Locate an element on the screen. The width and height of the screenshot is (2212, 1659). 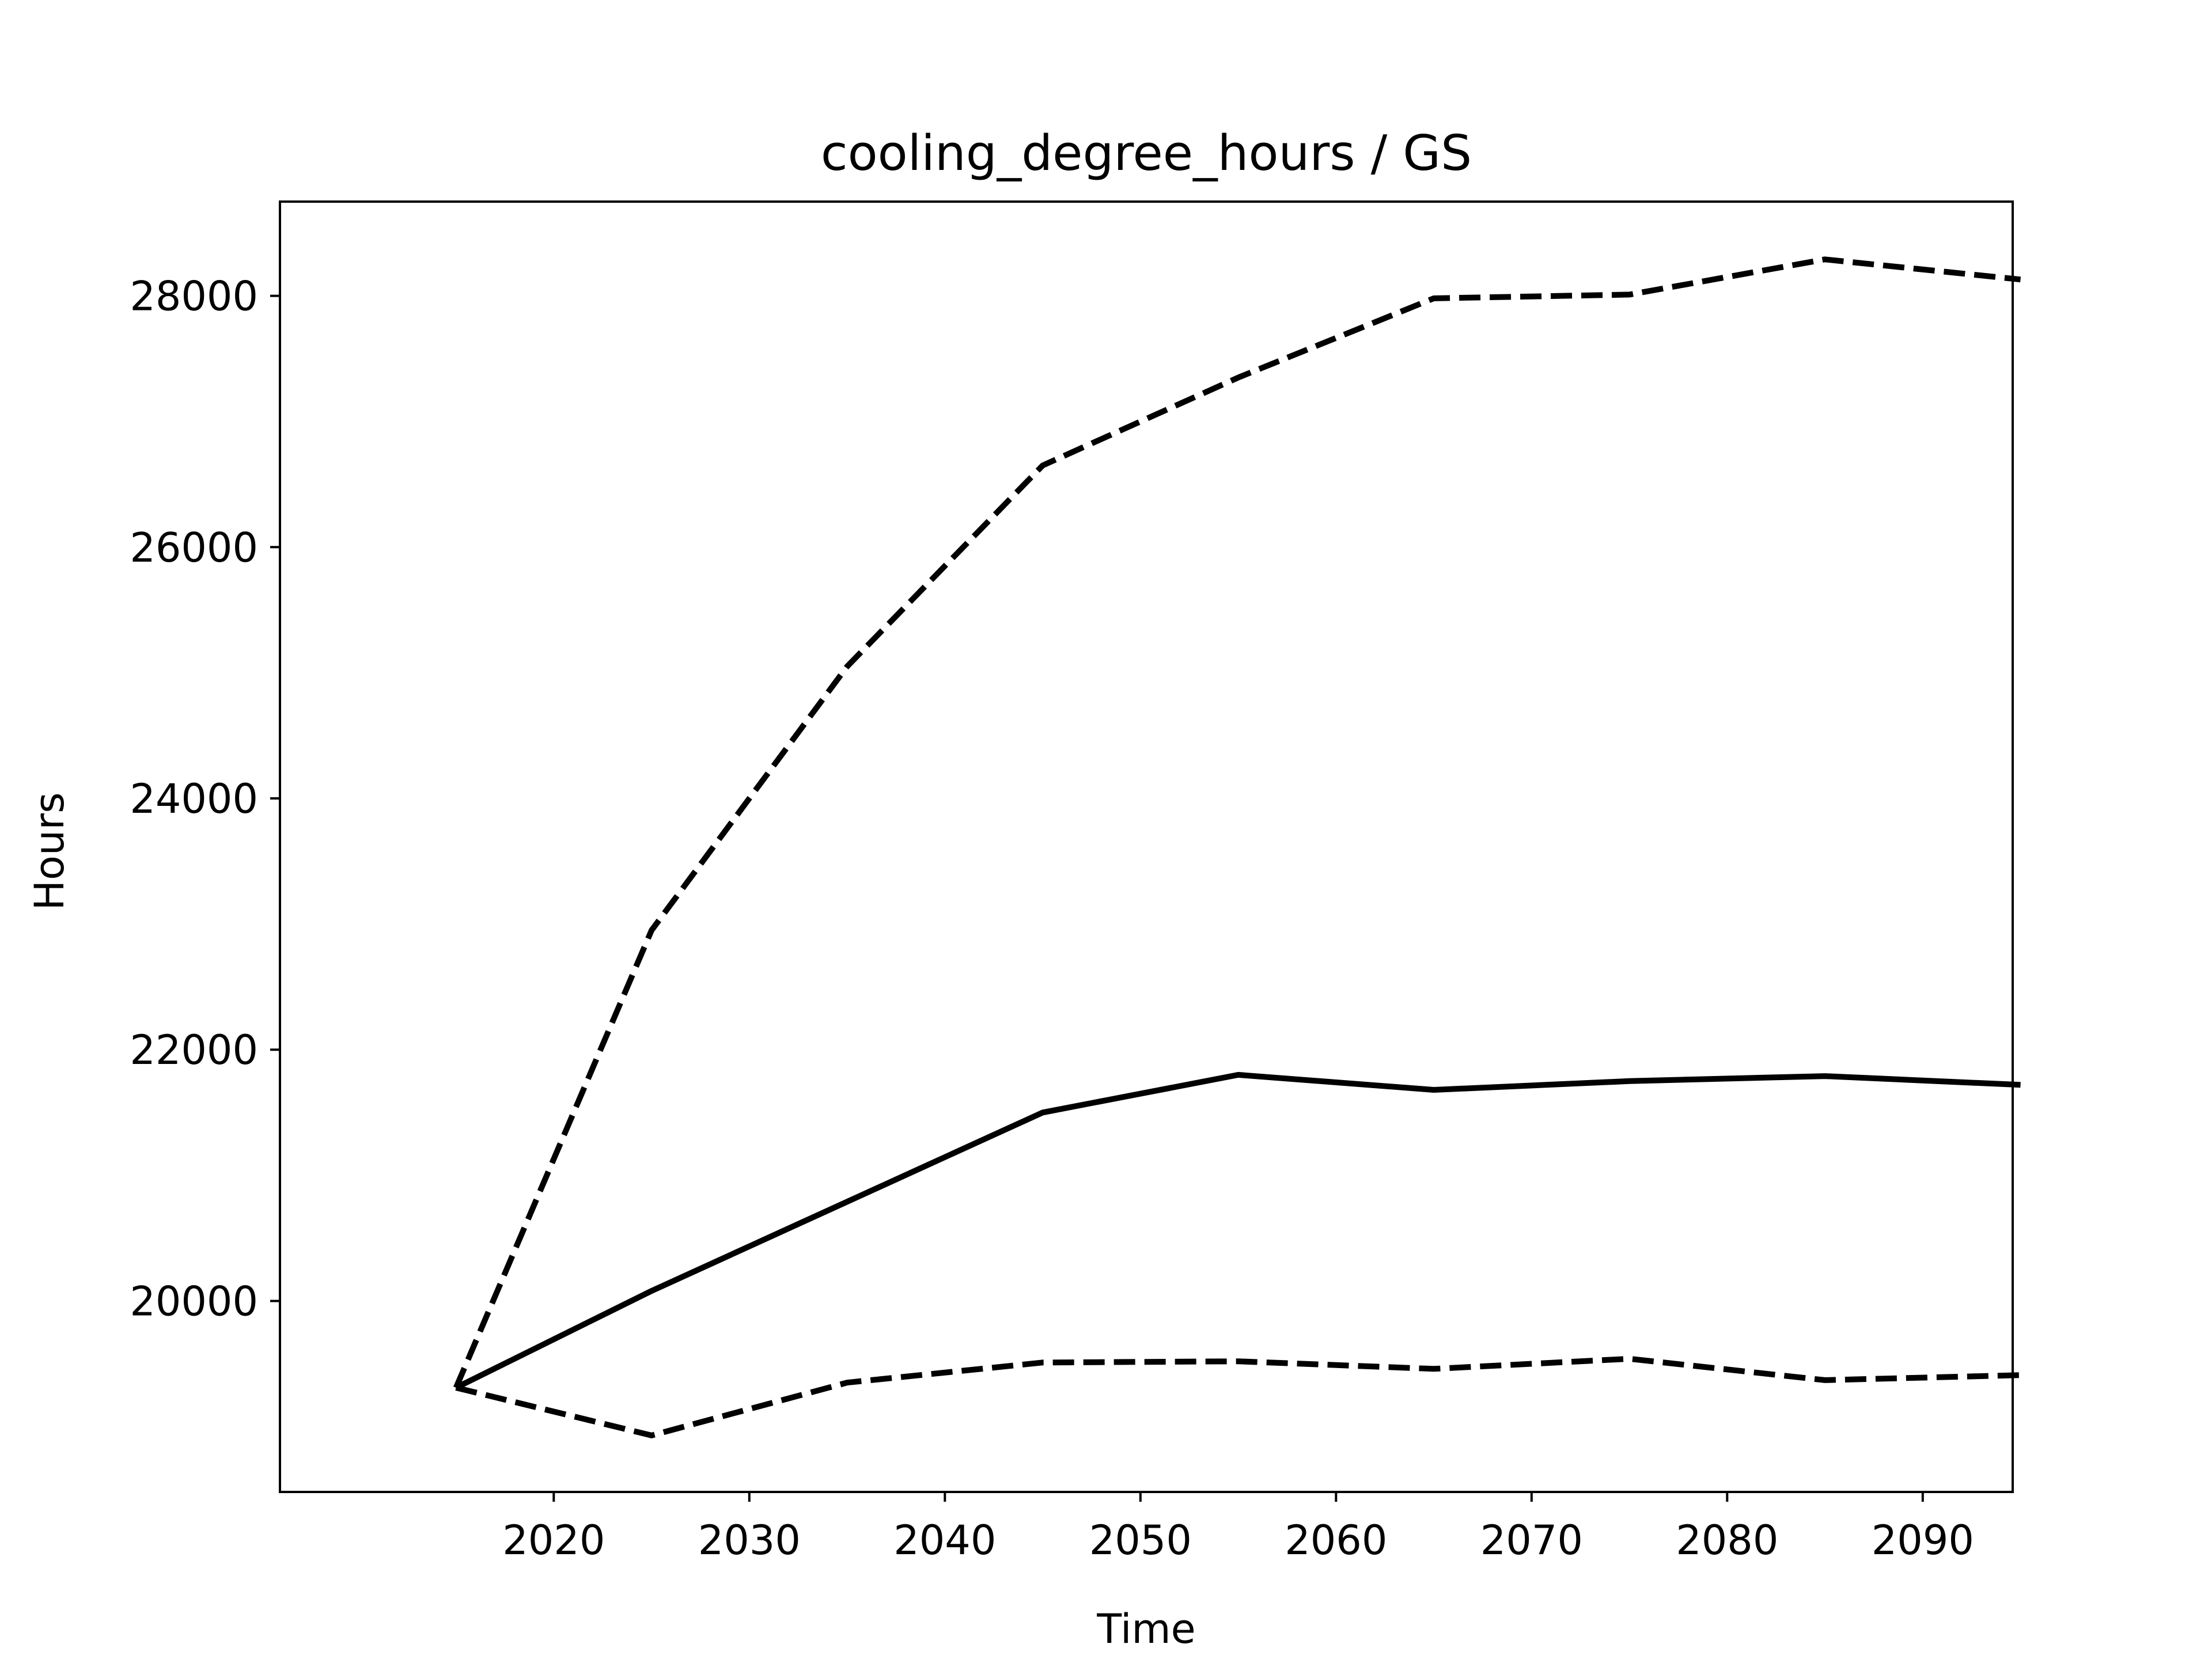
y-tick-label-24000: 24000 is located at coordinates (194, 799).